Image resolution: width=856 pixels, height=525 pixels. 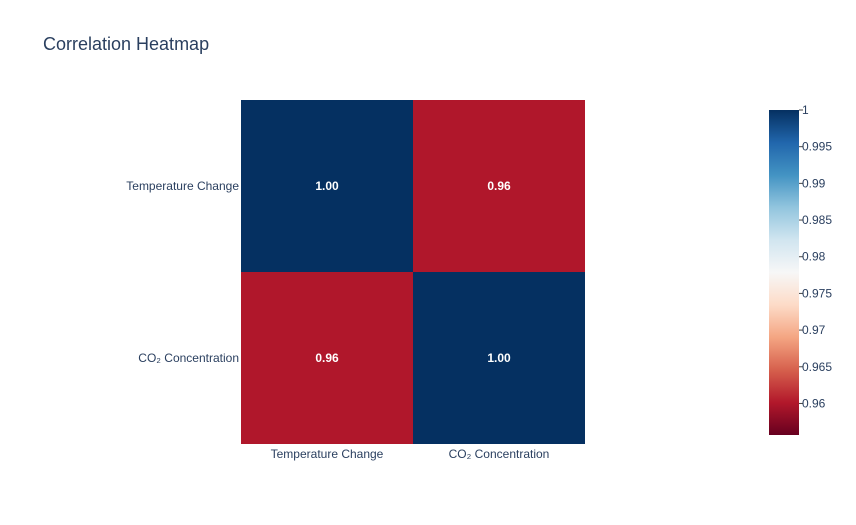 I want to click on y-tick-label: Temperature Change, so click(x=182, y=186).